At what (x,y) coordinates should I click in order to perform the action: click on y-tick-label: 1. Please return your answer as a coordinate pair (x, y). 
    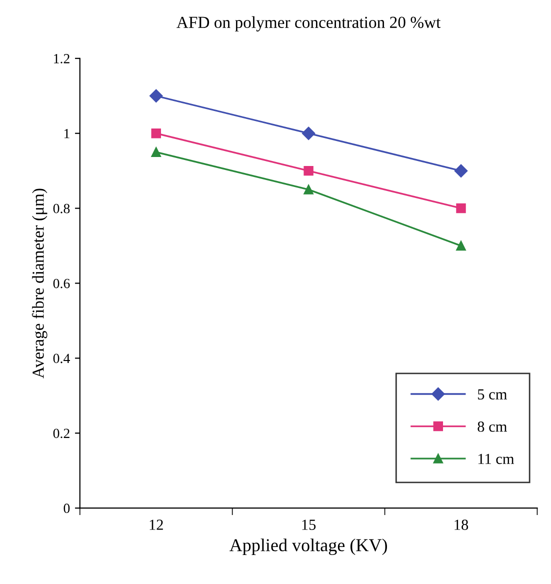
    Looking at the image, I should click on (67, 133).